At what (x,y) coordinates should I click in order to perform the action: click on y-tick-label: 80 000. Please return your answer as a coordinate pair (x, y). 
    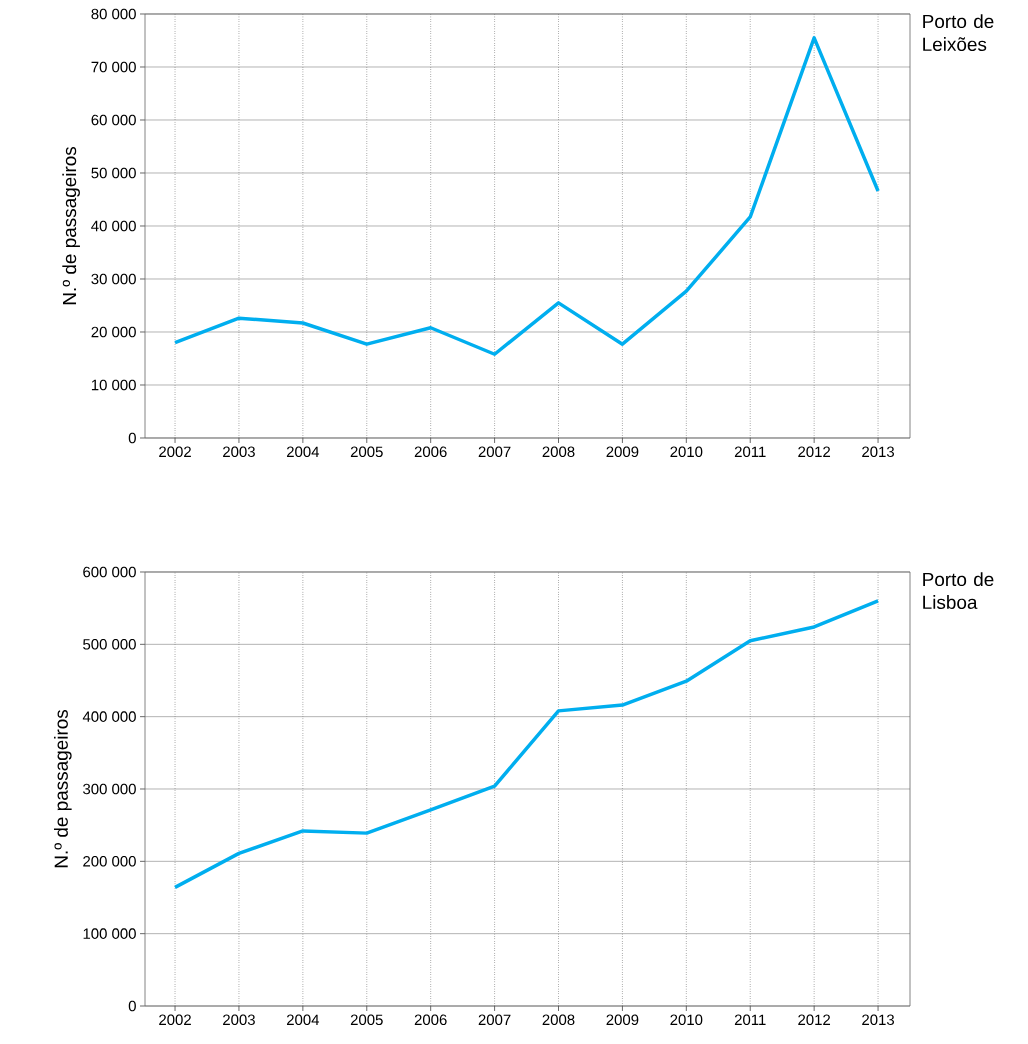
    Looking at the image, I should click on (113, 14).